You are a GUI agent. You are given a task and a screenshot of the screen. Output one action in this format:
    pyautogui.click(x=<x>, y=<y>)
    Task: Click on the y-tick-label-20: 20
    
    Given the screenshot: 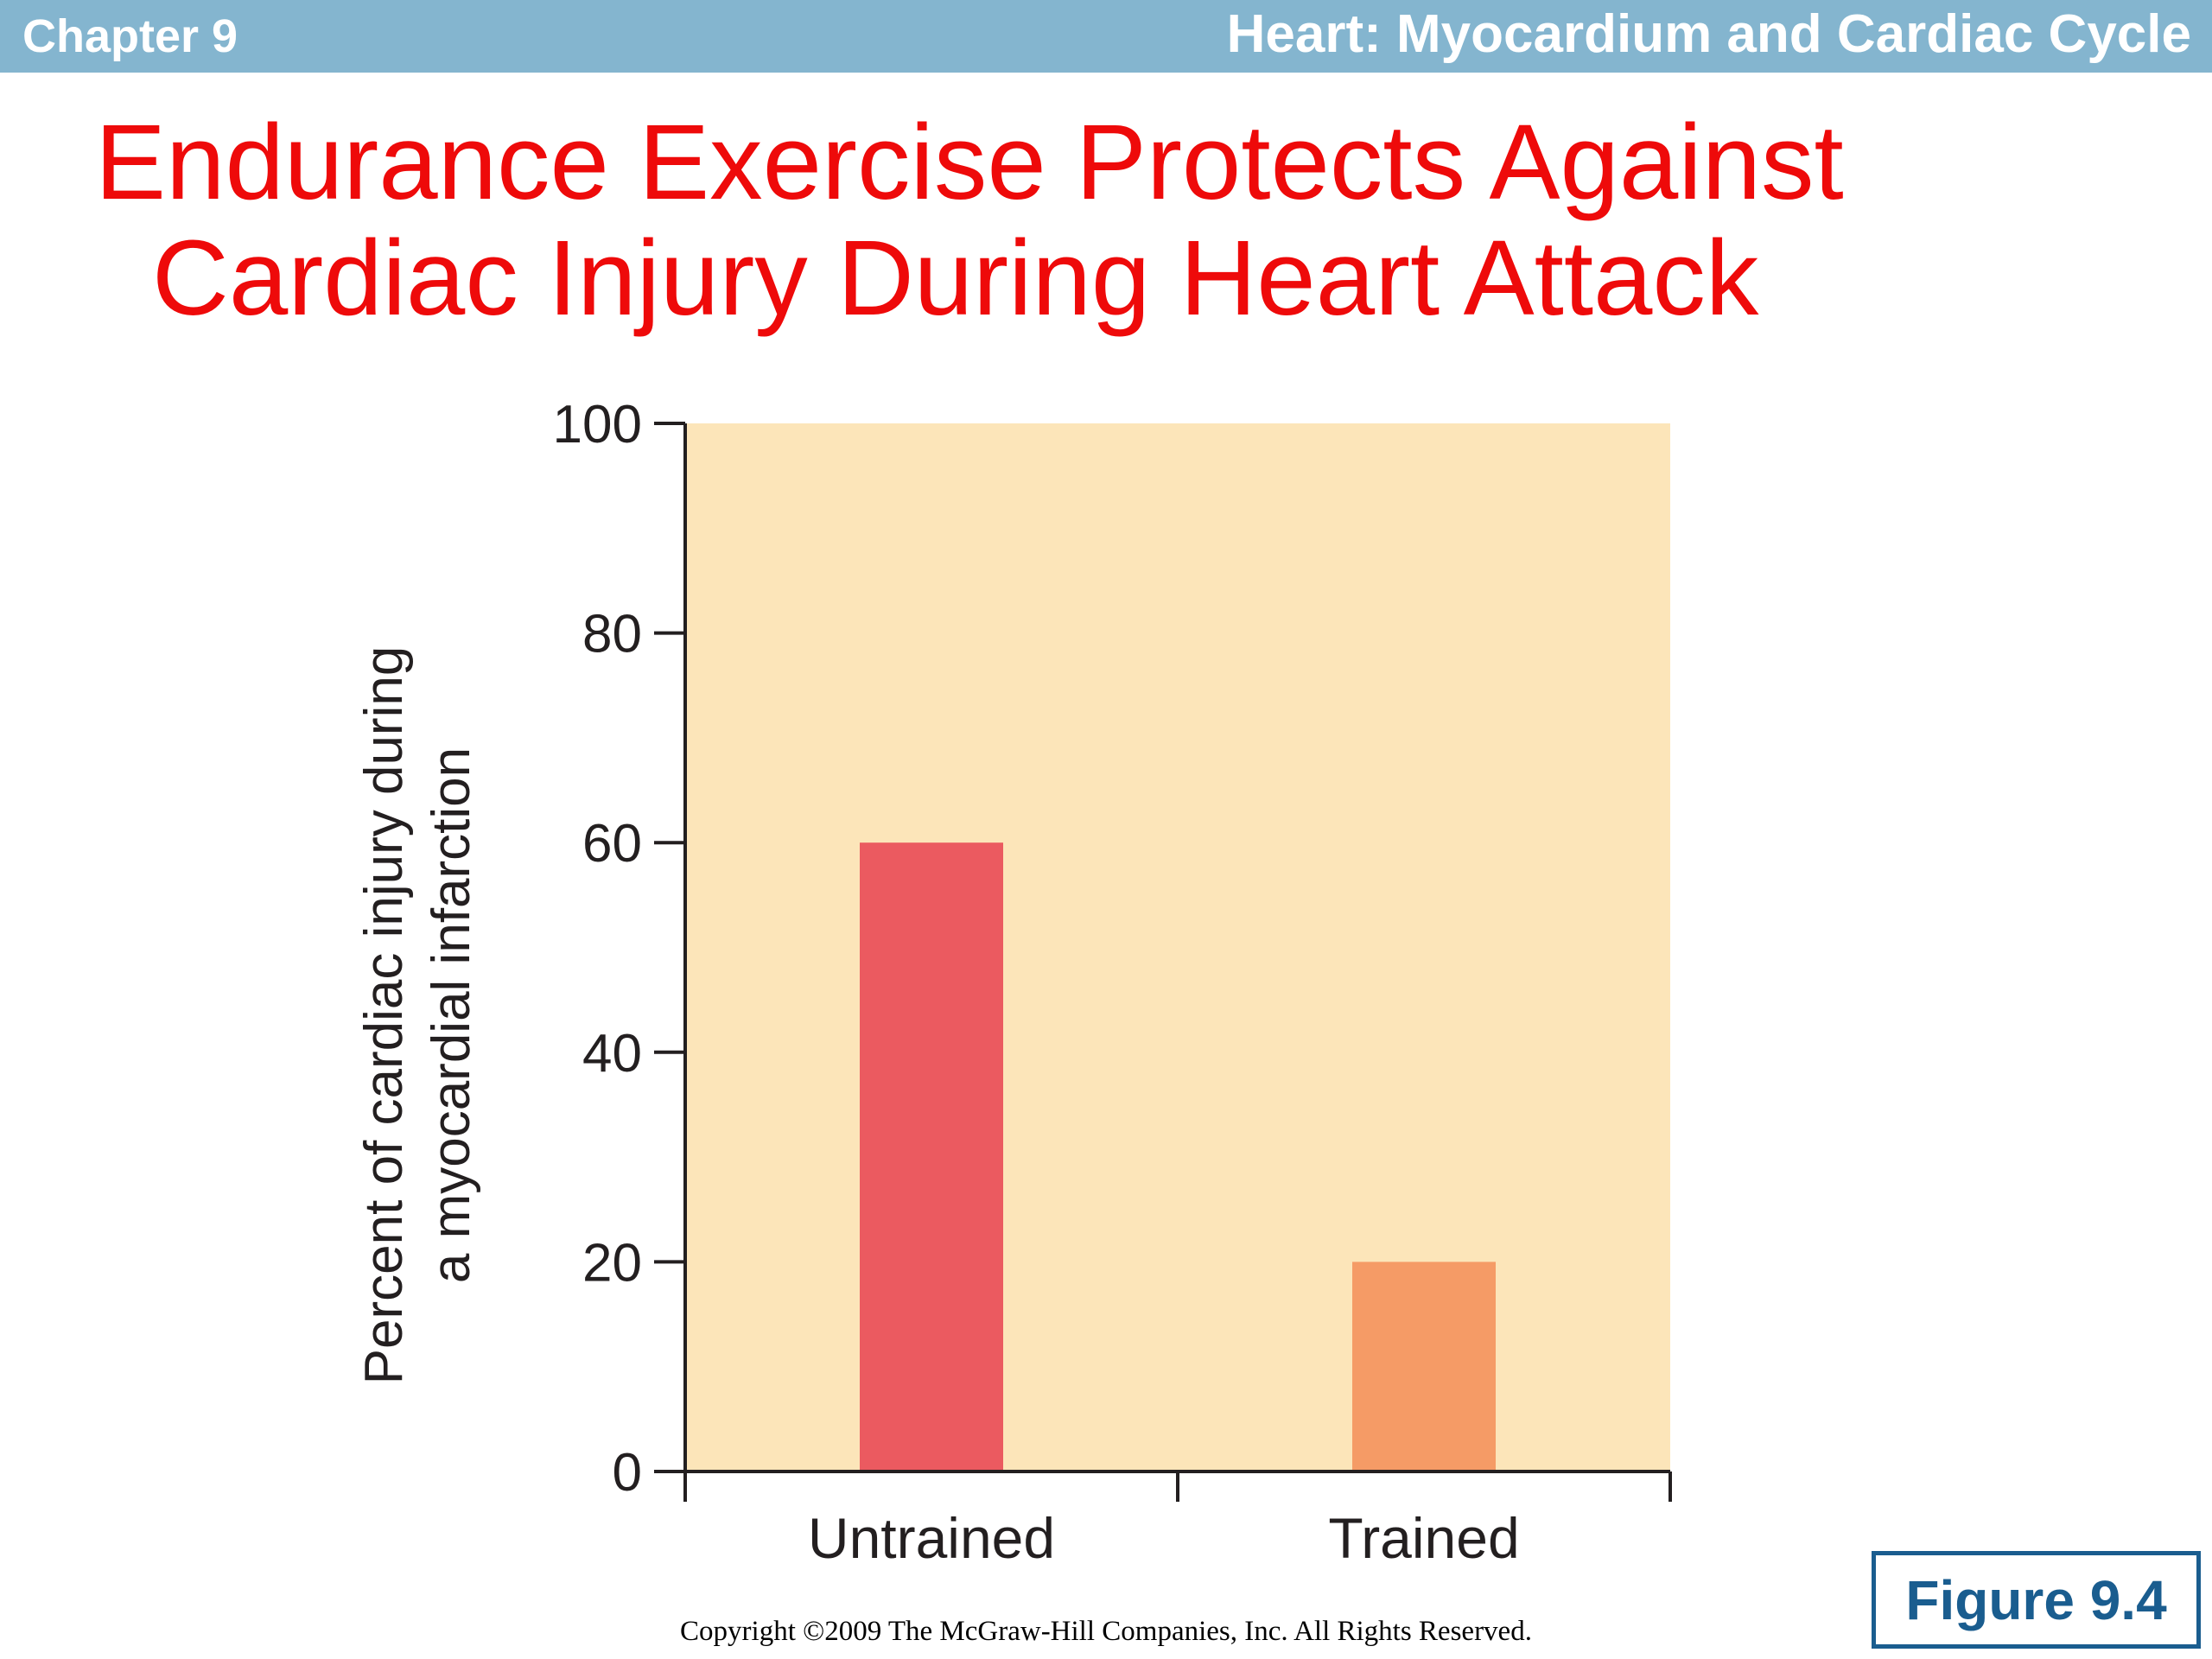 What is the action you would take?
    pyautogui.click(x=612, y=1263)
    